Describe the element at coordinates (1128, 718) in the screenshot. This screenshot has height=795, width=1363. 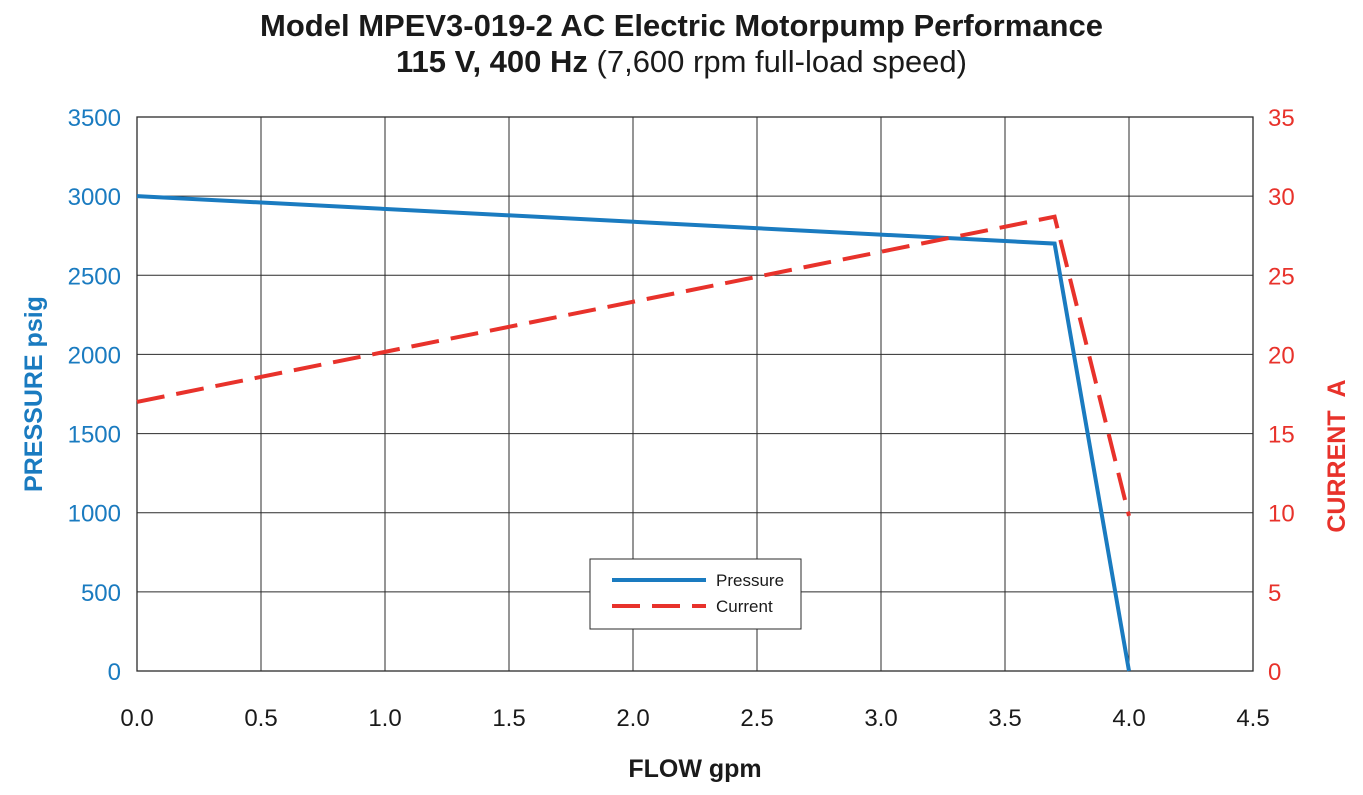
I see `x-tick-label: 4.0` at that location.